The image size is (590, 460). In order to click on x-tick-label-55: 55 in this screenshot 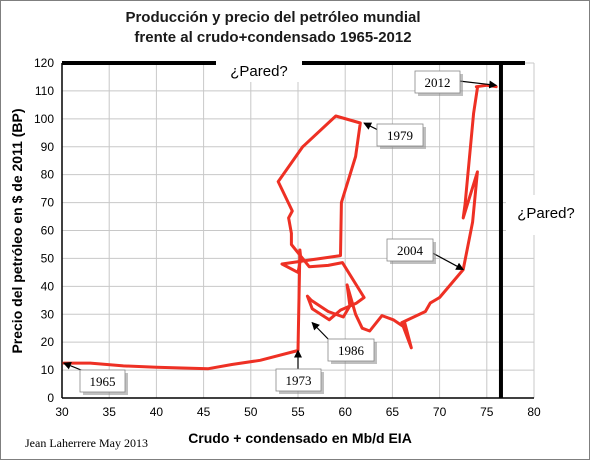, I will do `click(298, 412)`.